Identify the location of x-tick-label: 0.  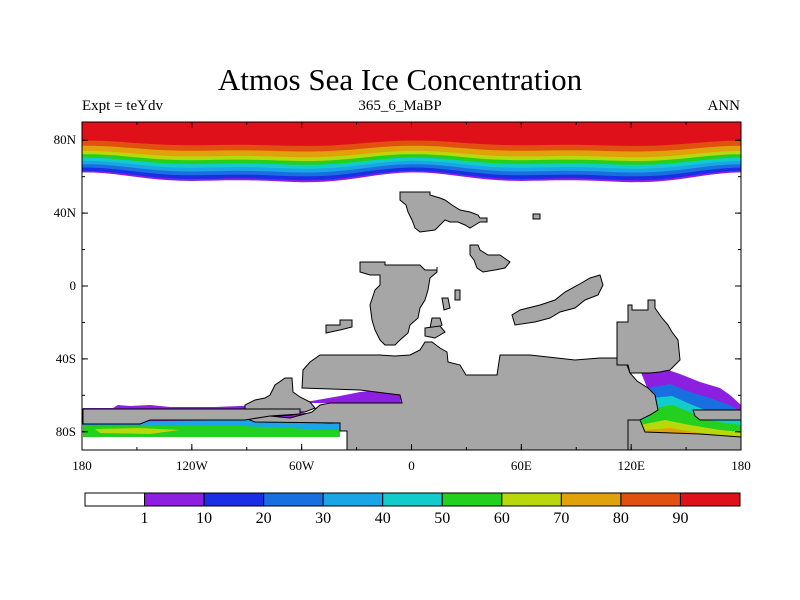
(411, 465).